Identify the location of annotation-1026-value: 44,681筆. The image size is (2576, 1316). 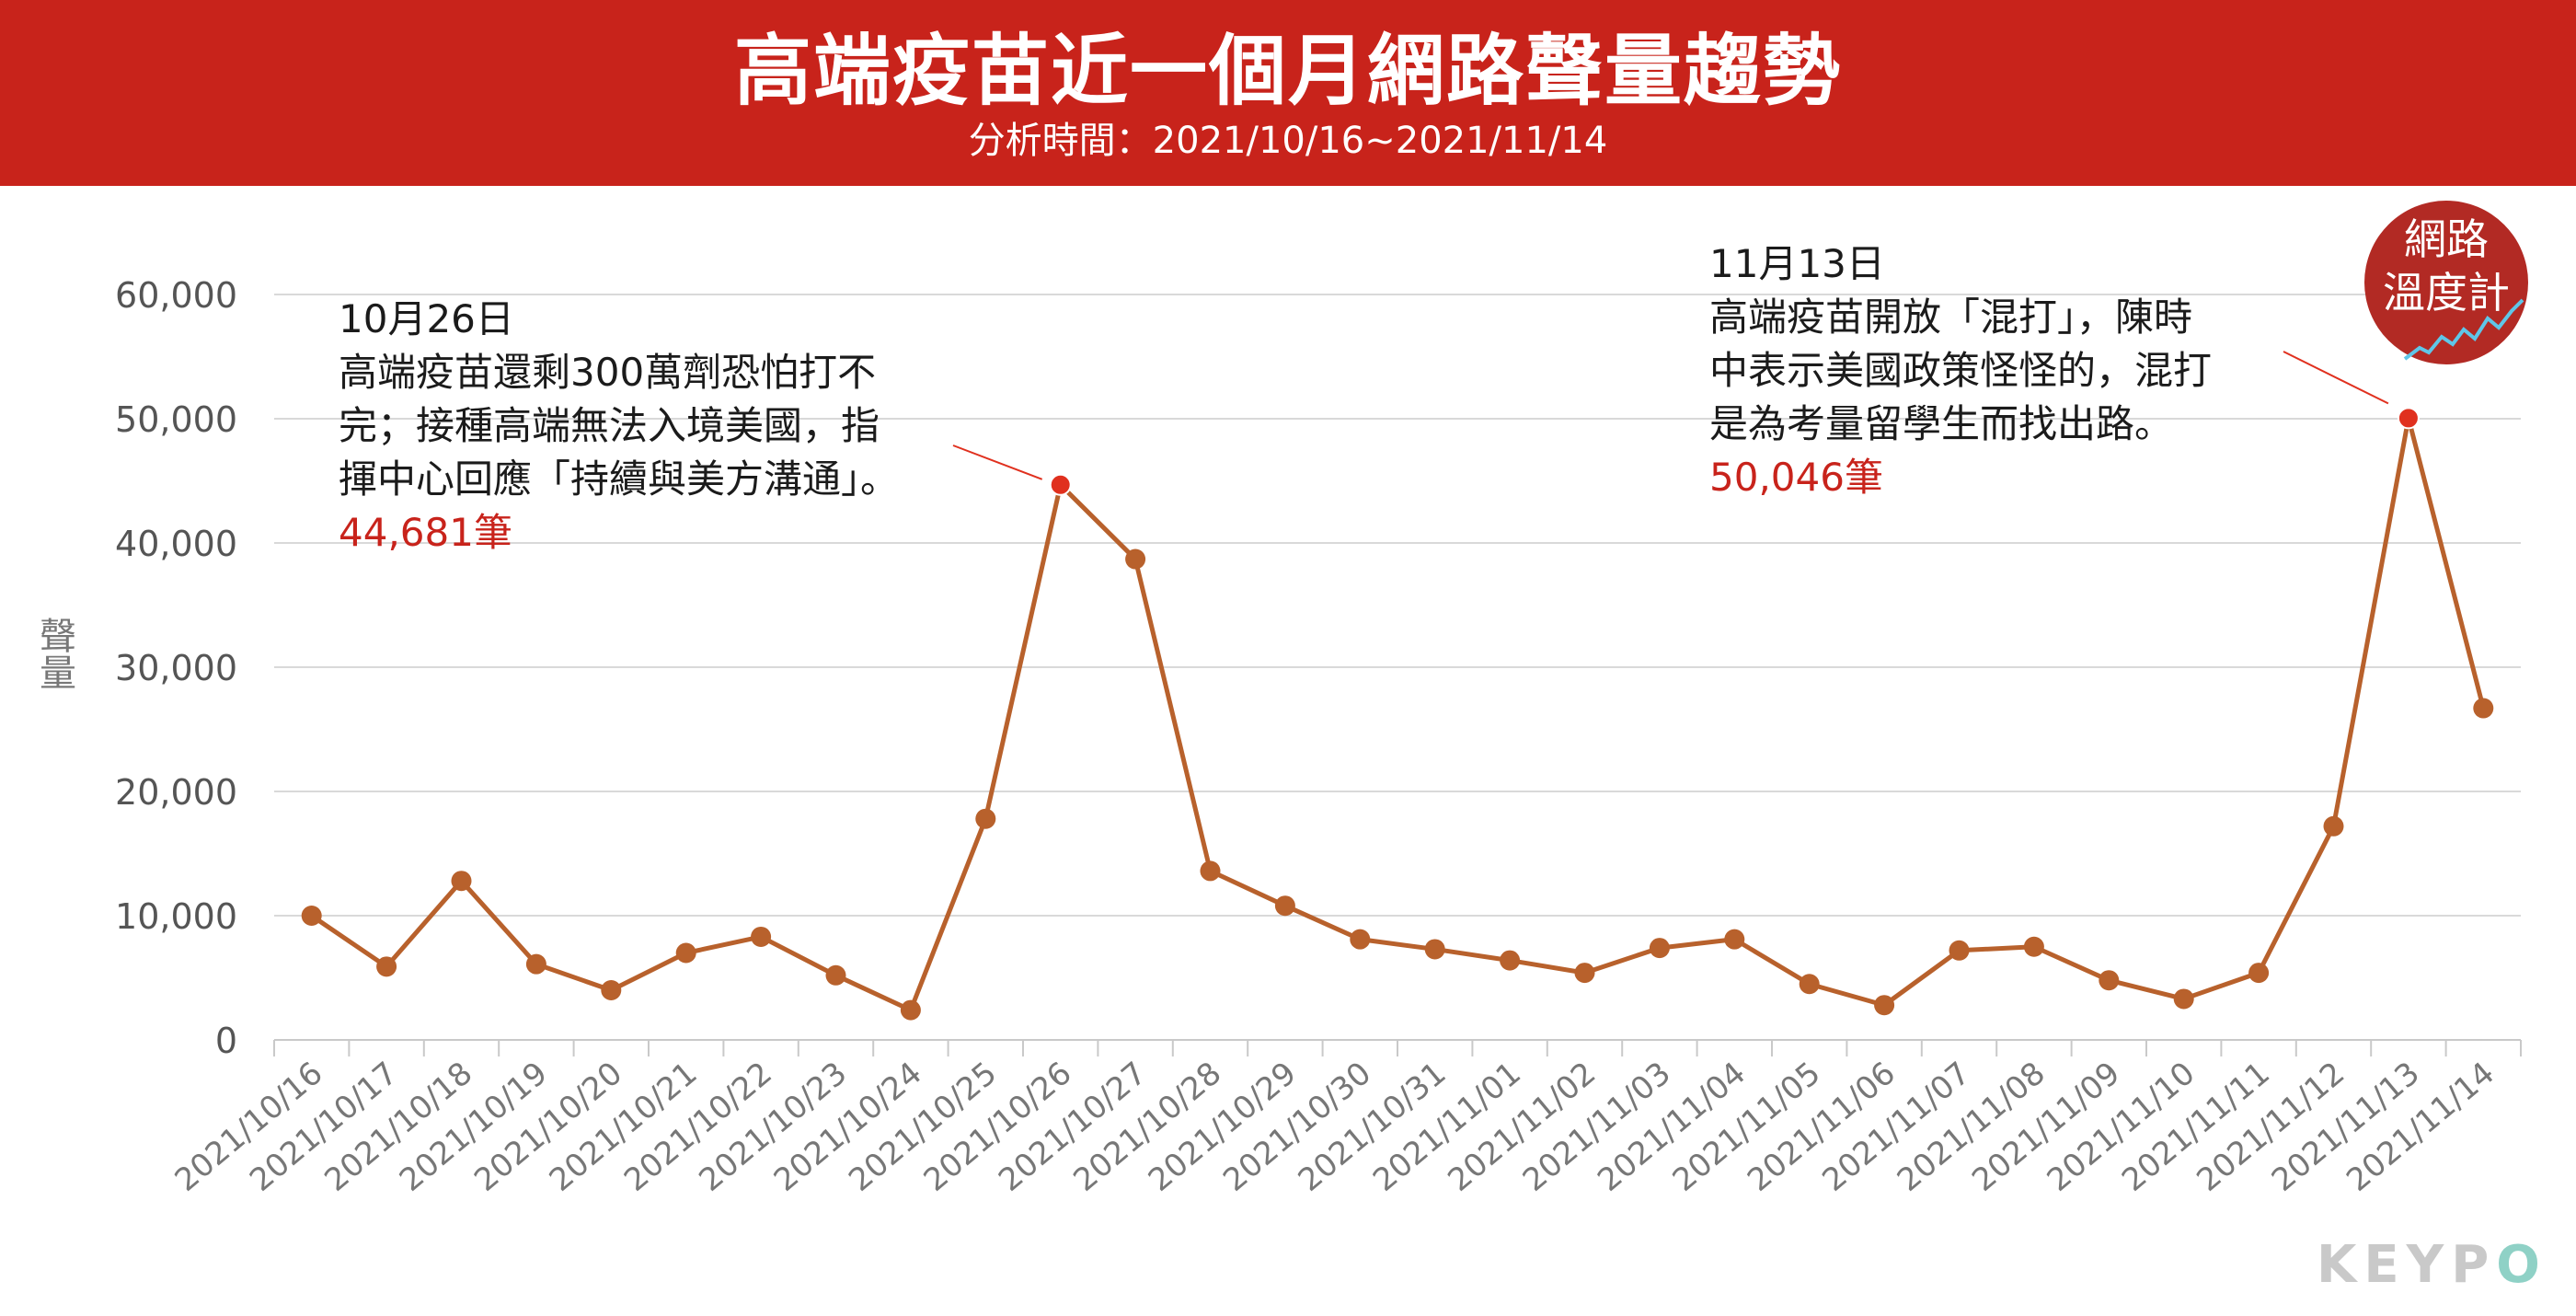
(425, 532).